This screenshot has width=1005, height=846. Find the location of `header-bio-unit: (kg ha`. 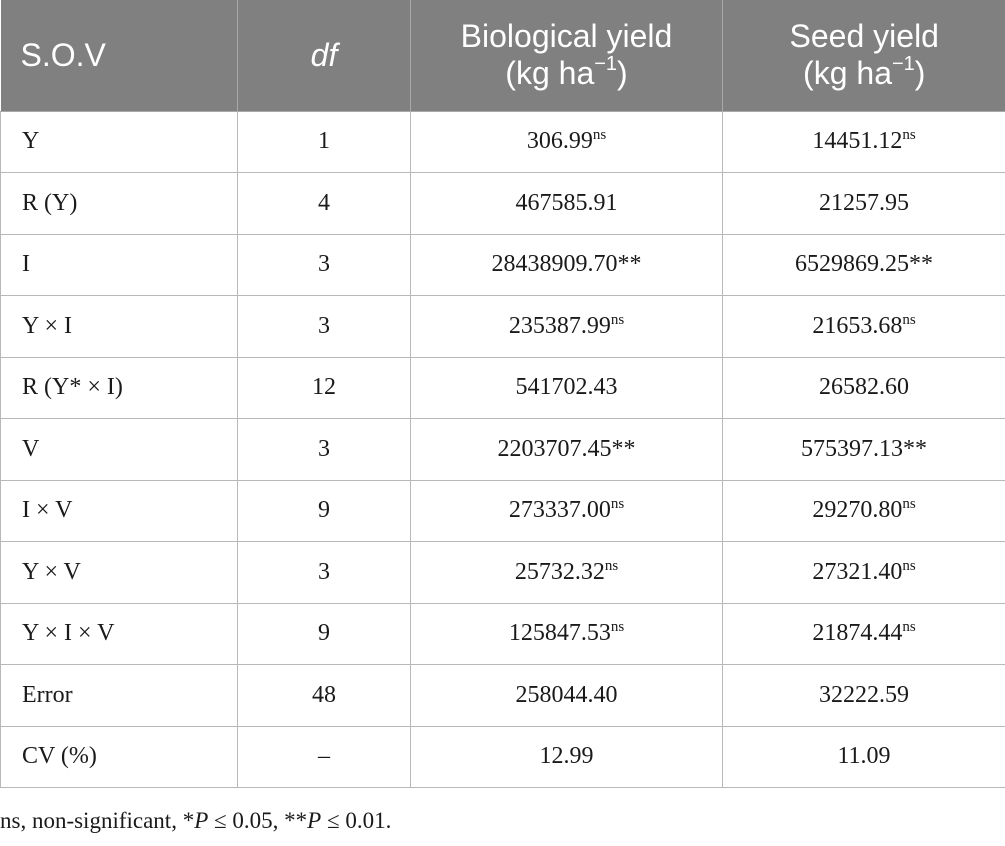

header-bio-unit: (kg ha is located at coordinates (550, 73).